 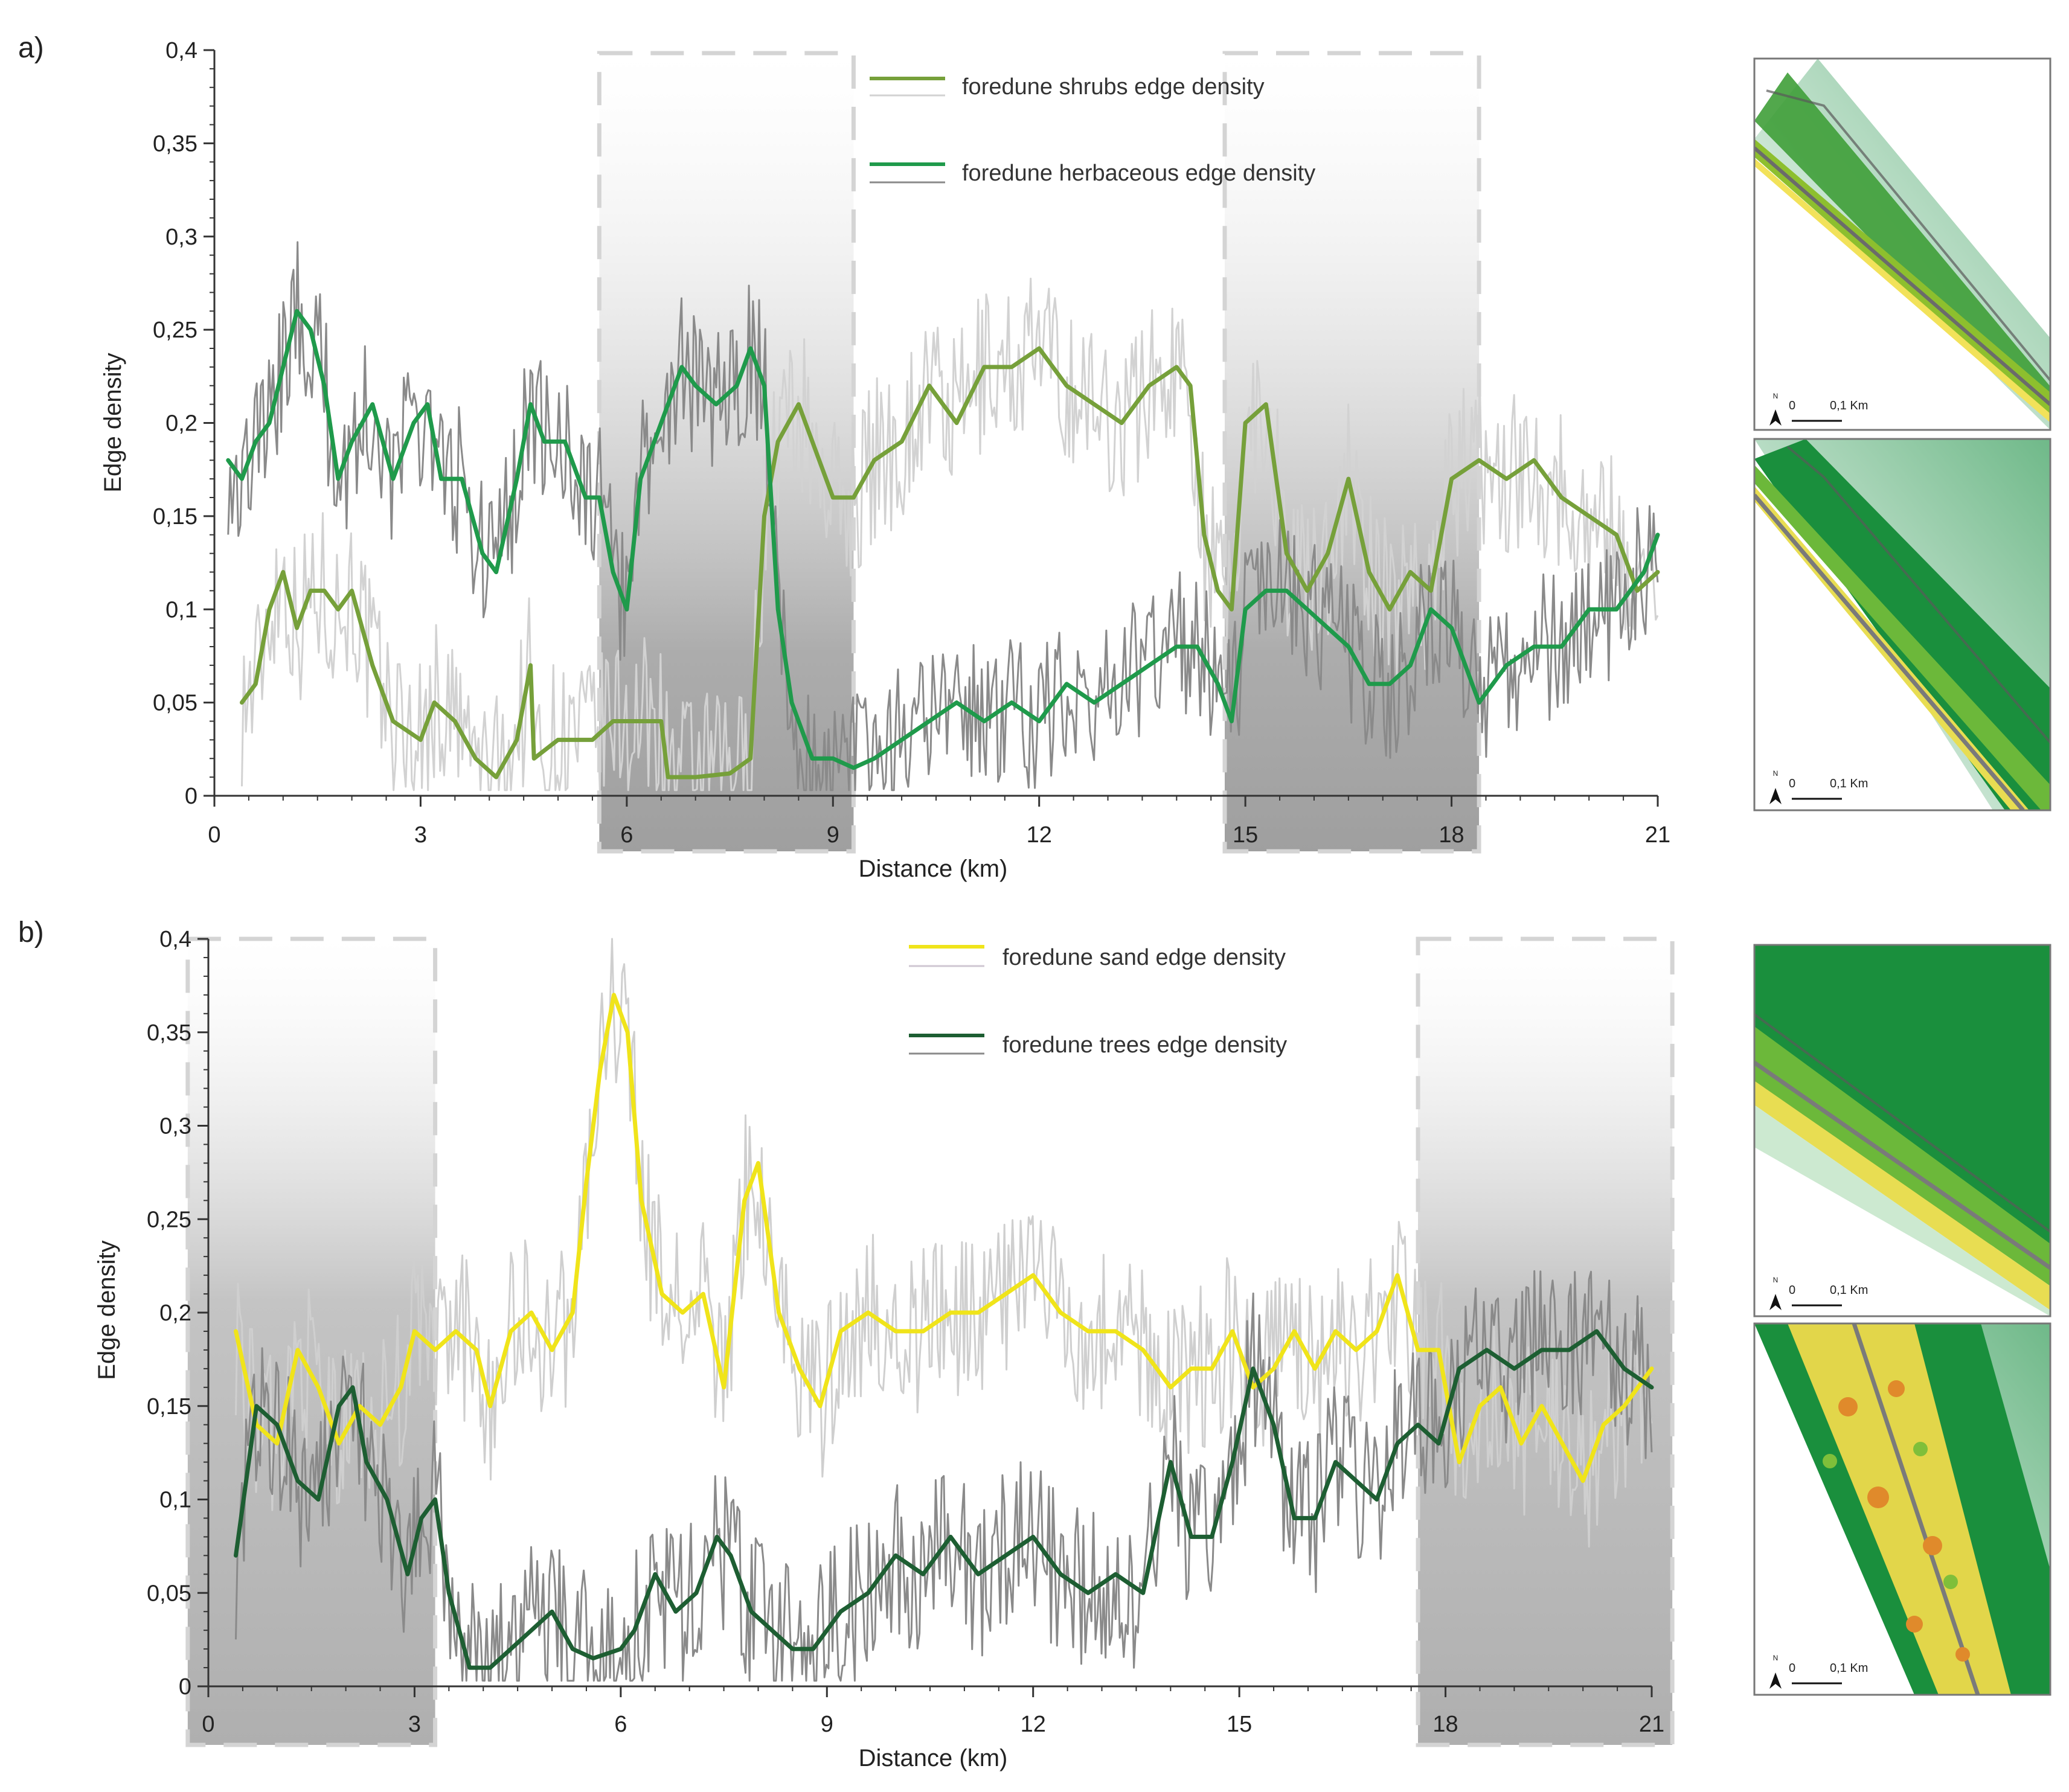 I want to click on legend-label-trees: foredune trees edge density, so click(x=1144, y=1045).